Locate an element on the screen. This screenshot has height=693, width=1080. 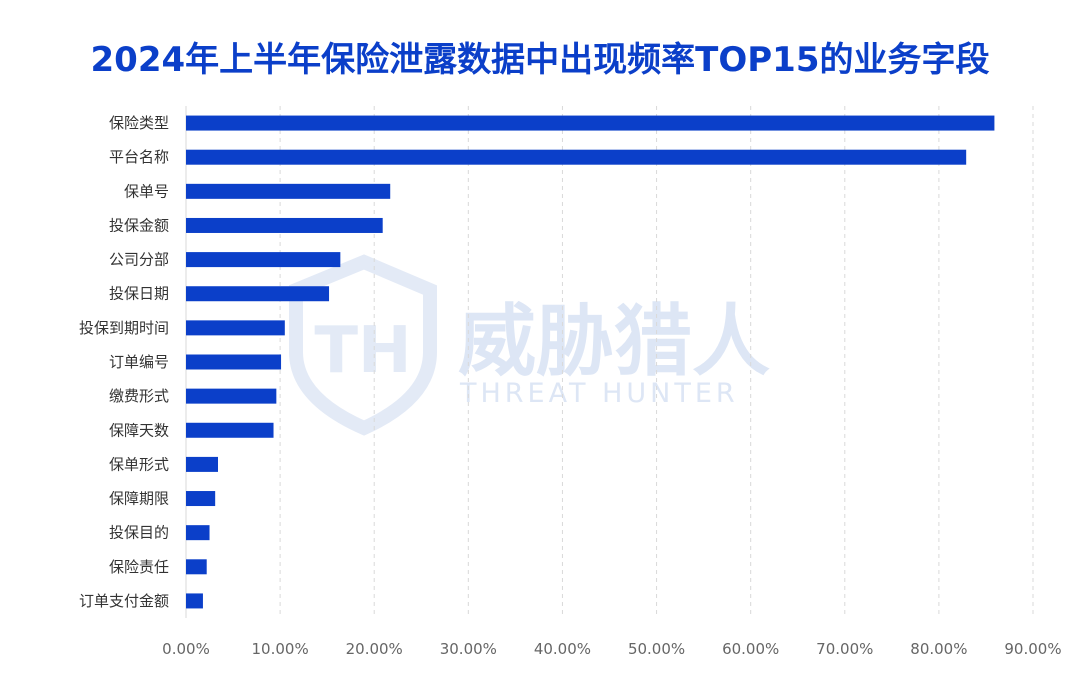
watermark-subtitle: THREAT HUNTER is located at coordinates (599, 393).